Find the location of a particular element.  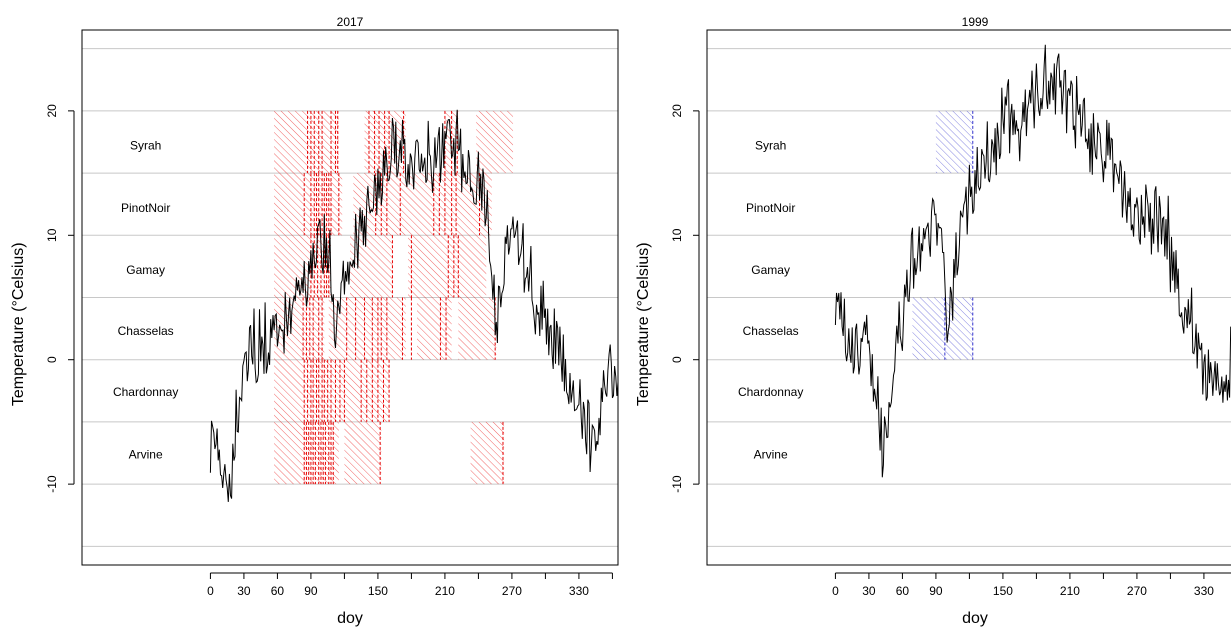

hatch-layer is located at coordinates (394, 297).